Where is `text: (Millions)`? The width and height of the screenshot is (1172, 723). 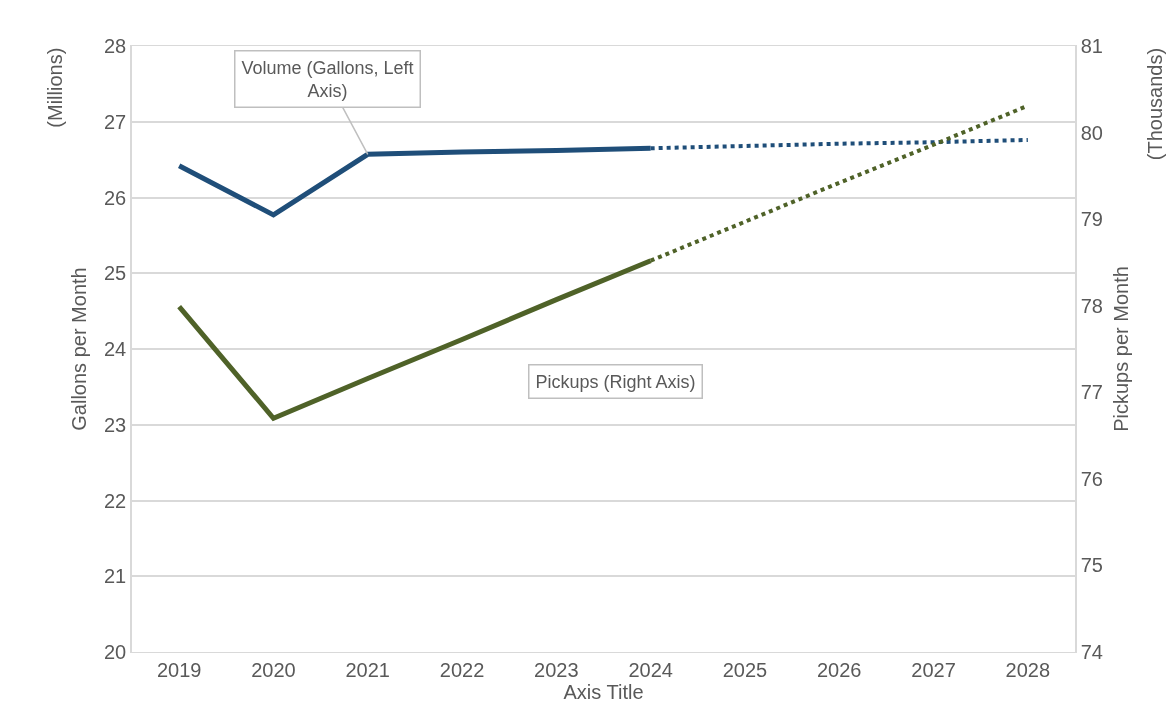 text: (Millions) is located at coordinates (54, 87).